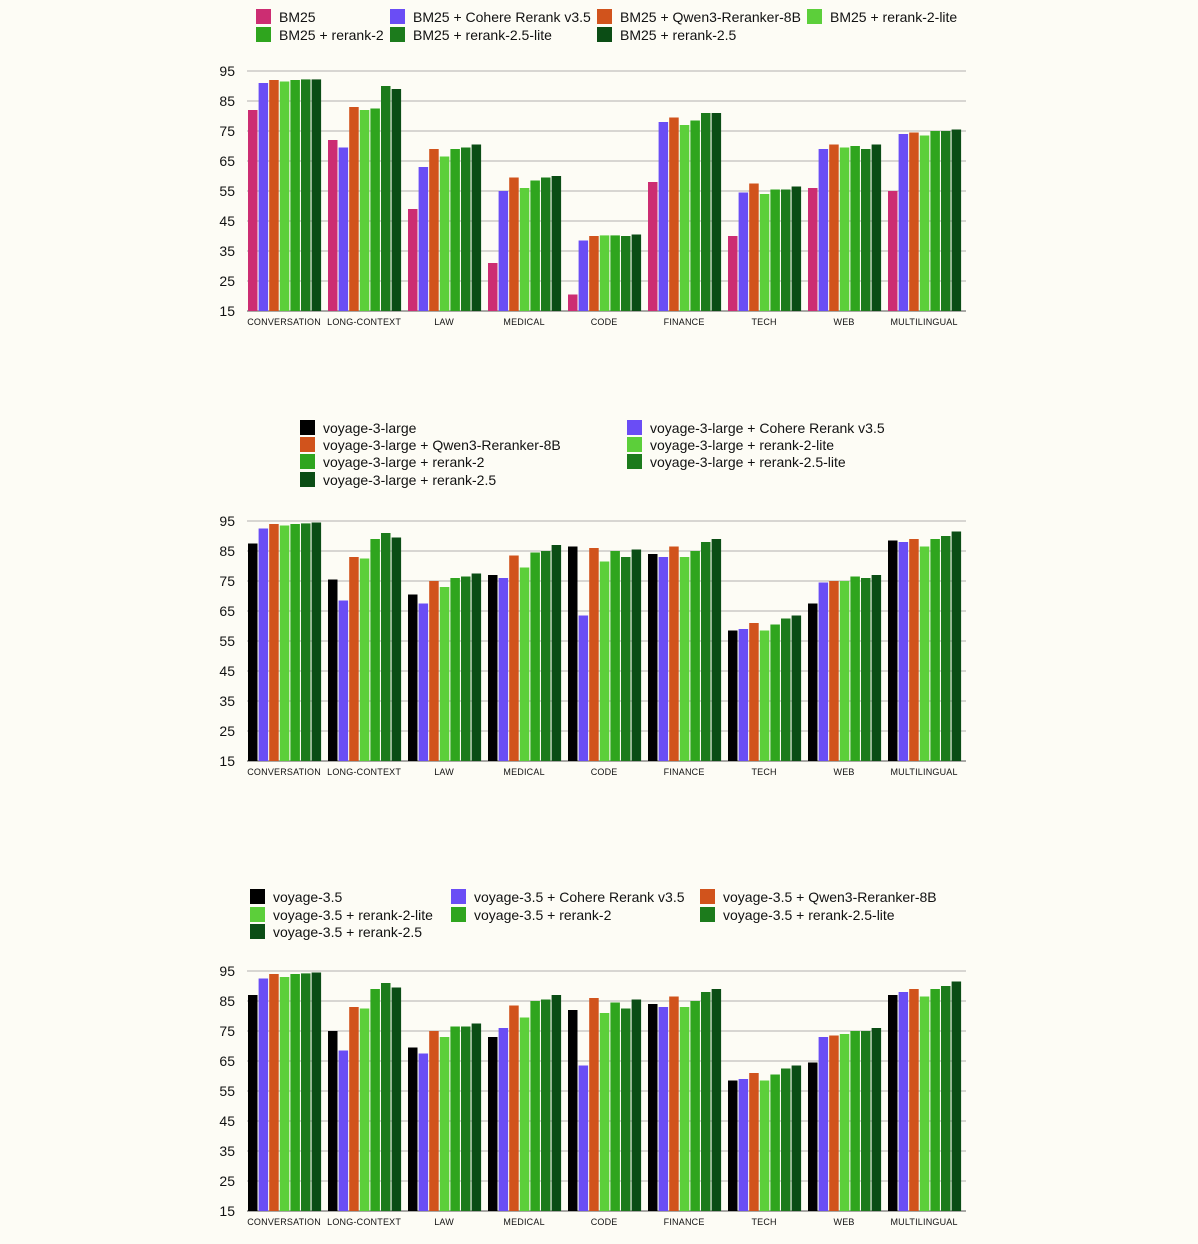 This screenshot has height=1244, width=1198. Describe the element at coordinates (284, 322) in the screenshot. I see `x-category-label: CONVERSATION` at that location.